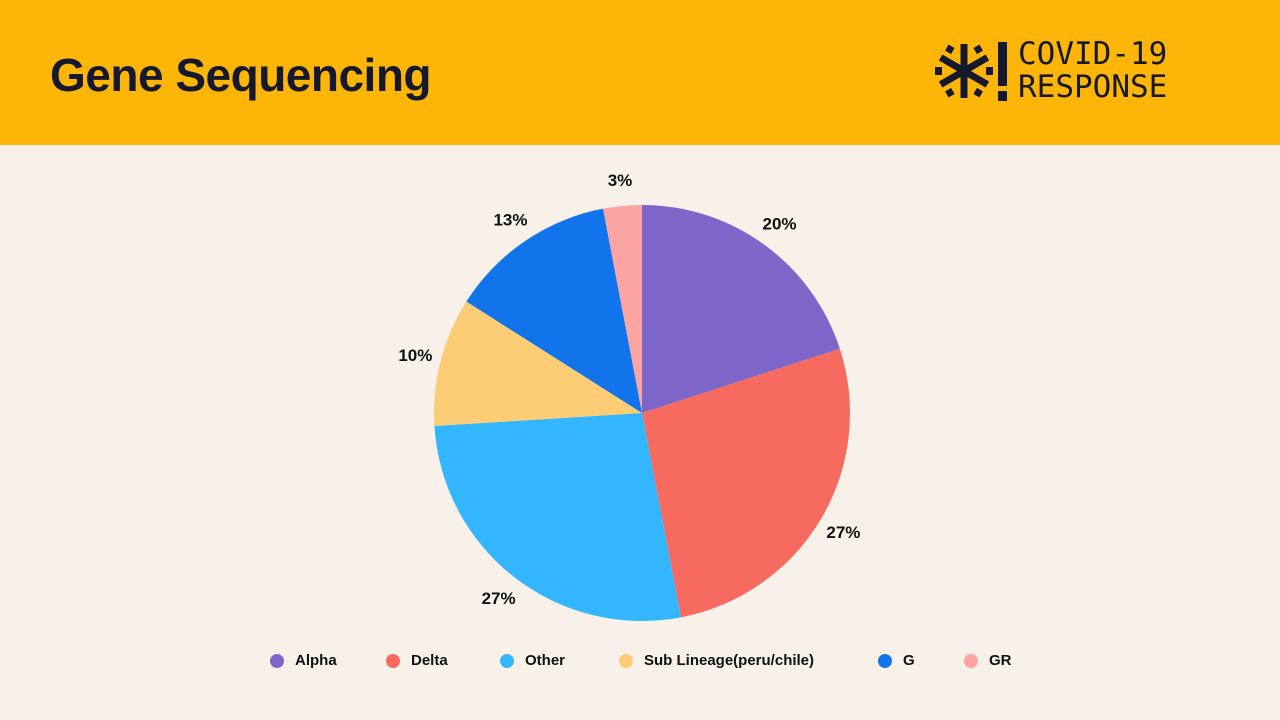 The width and height of the screenshot is (1280, 720). What do you see at coordinates (896, 660) in the screenshot?
I see `legend-item: G` at bounding box center [896, 660].